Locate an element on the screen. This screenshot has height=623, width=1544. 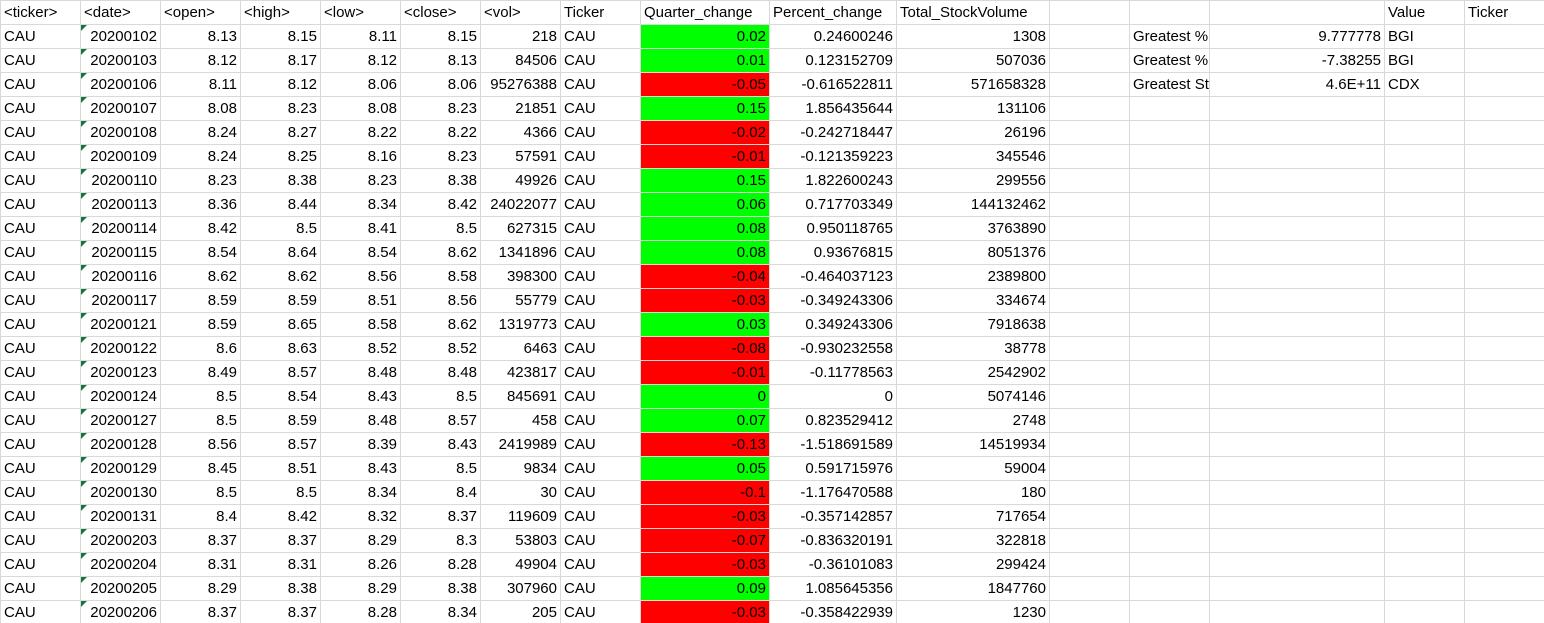
percent-change-cell: -0.36101083 is located at coordinates (833, 564).